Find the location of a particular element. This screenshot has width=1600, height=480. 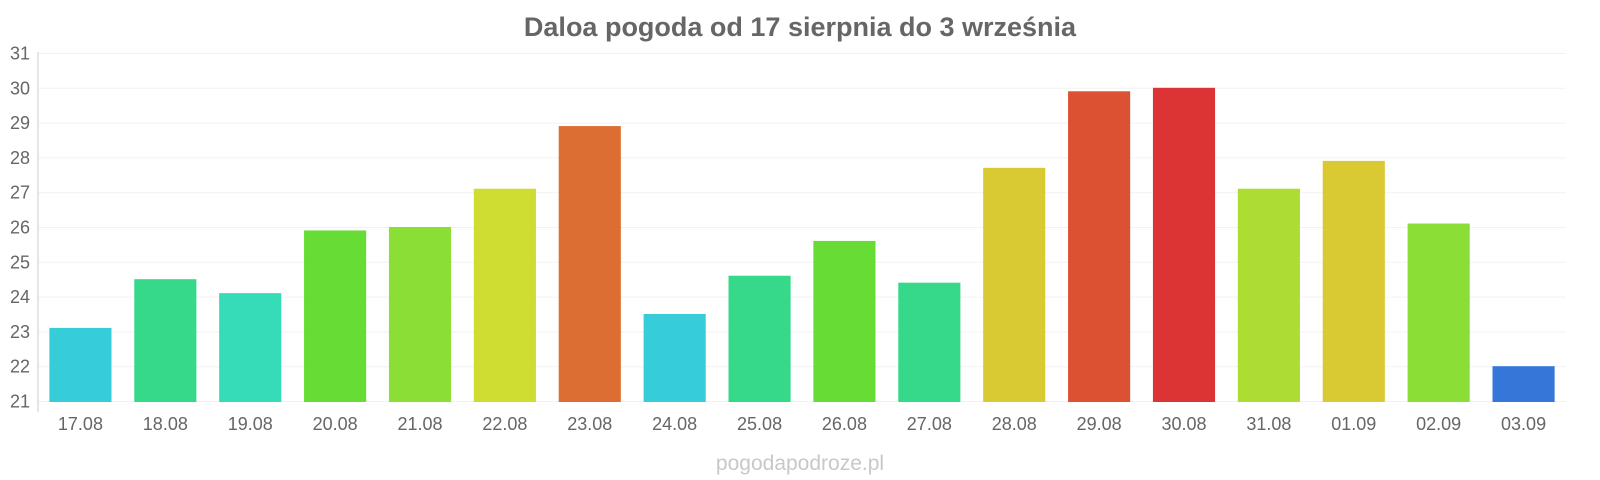

x-tick-label: 19.08 is located at coordinates (250, 424).